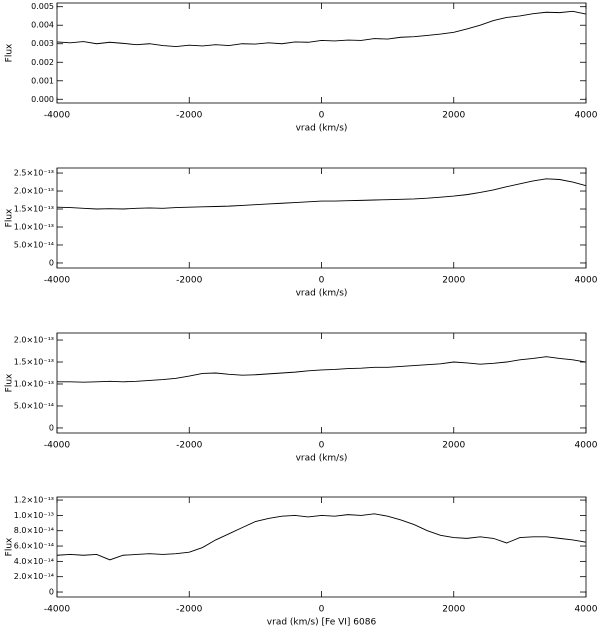 Image resolution: width=600 pixels, height=633 pixels. What do you see at coordinates (34, 500) in the screenshot?
I see `y-tick-label: 1.2×10⁻¹³` at bounding box center [34, 500].